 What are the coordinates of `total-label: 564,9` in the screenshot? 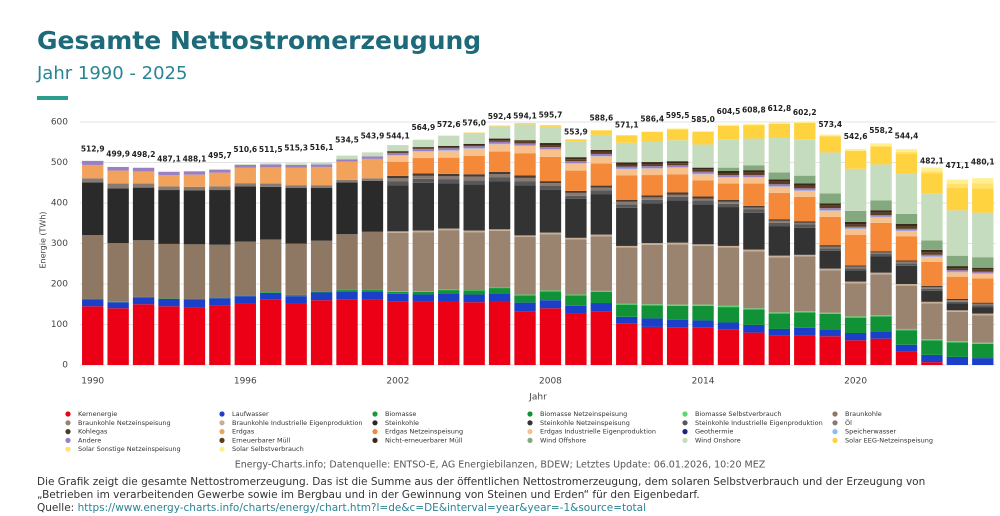 It's located at (423, 127).